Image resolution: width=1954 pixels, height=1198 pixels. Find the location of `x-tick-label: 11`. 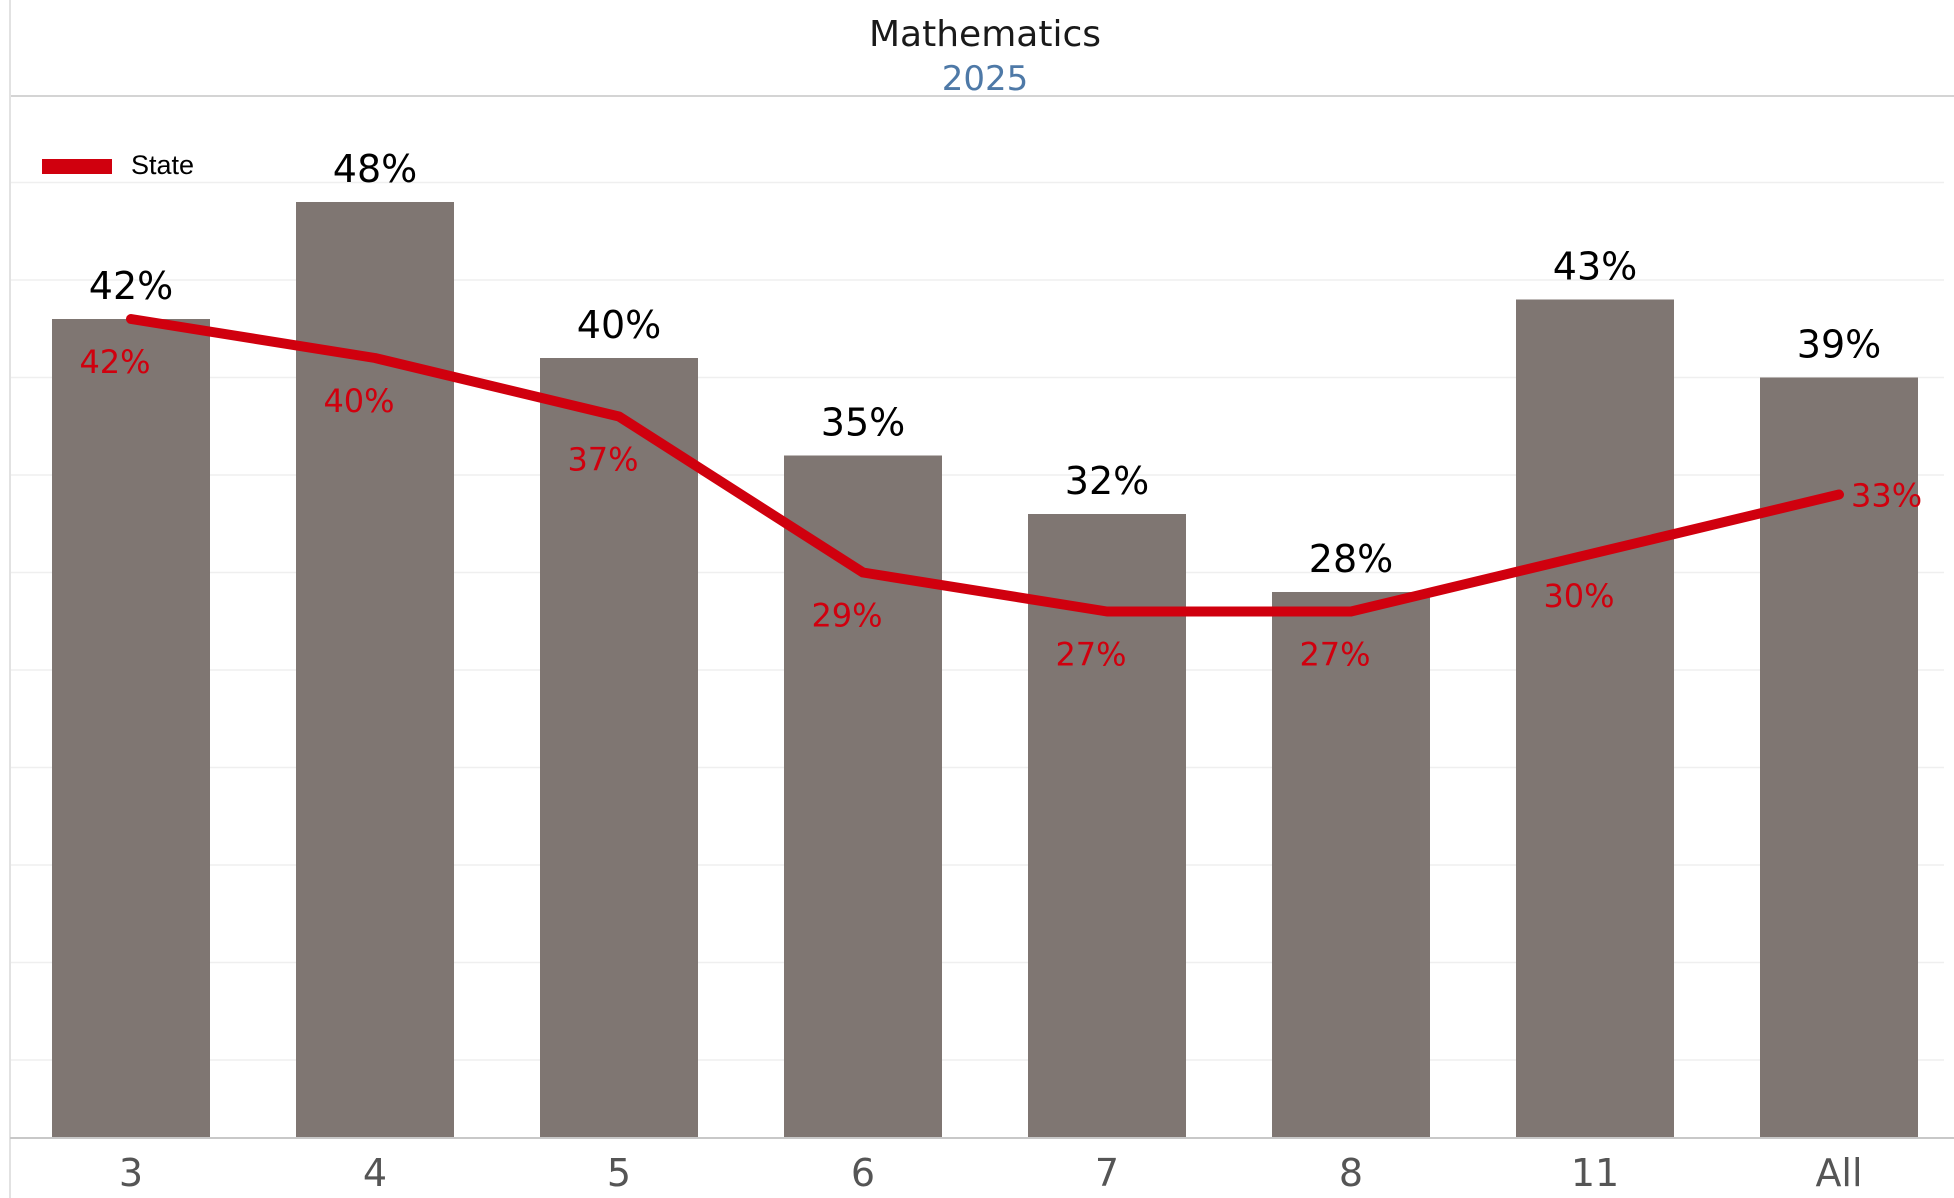

x-tick-label: 11 is located at coordinates (1595, 1173).